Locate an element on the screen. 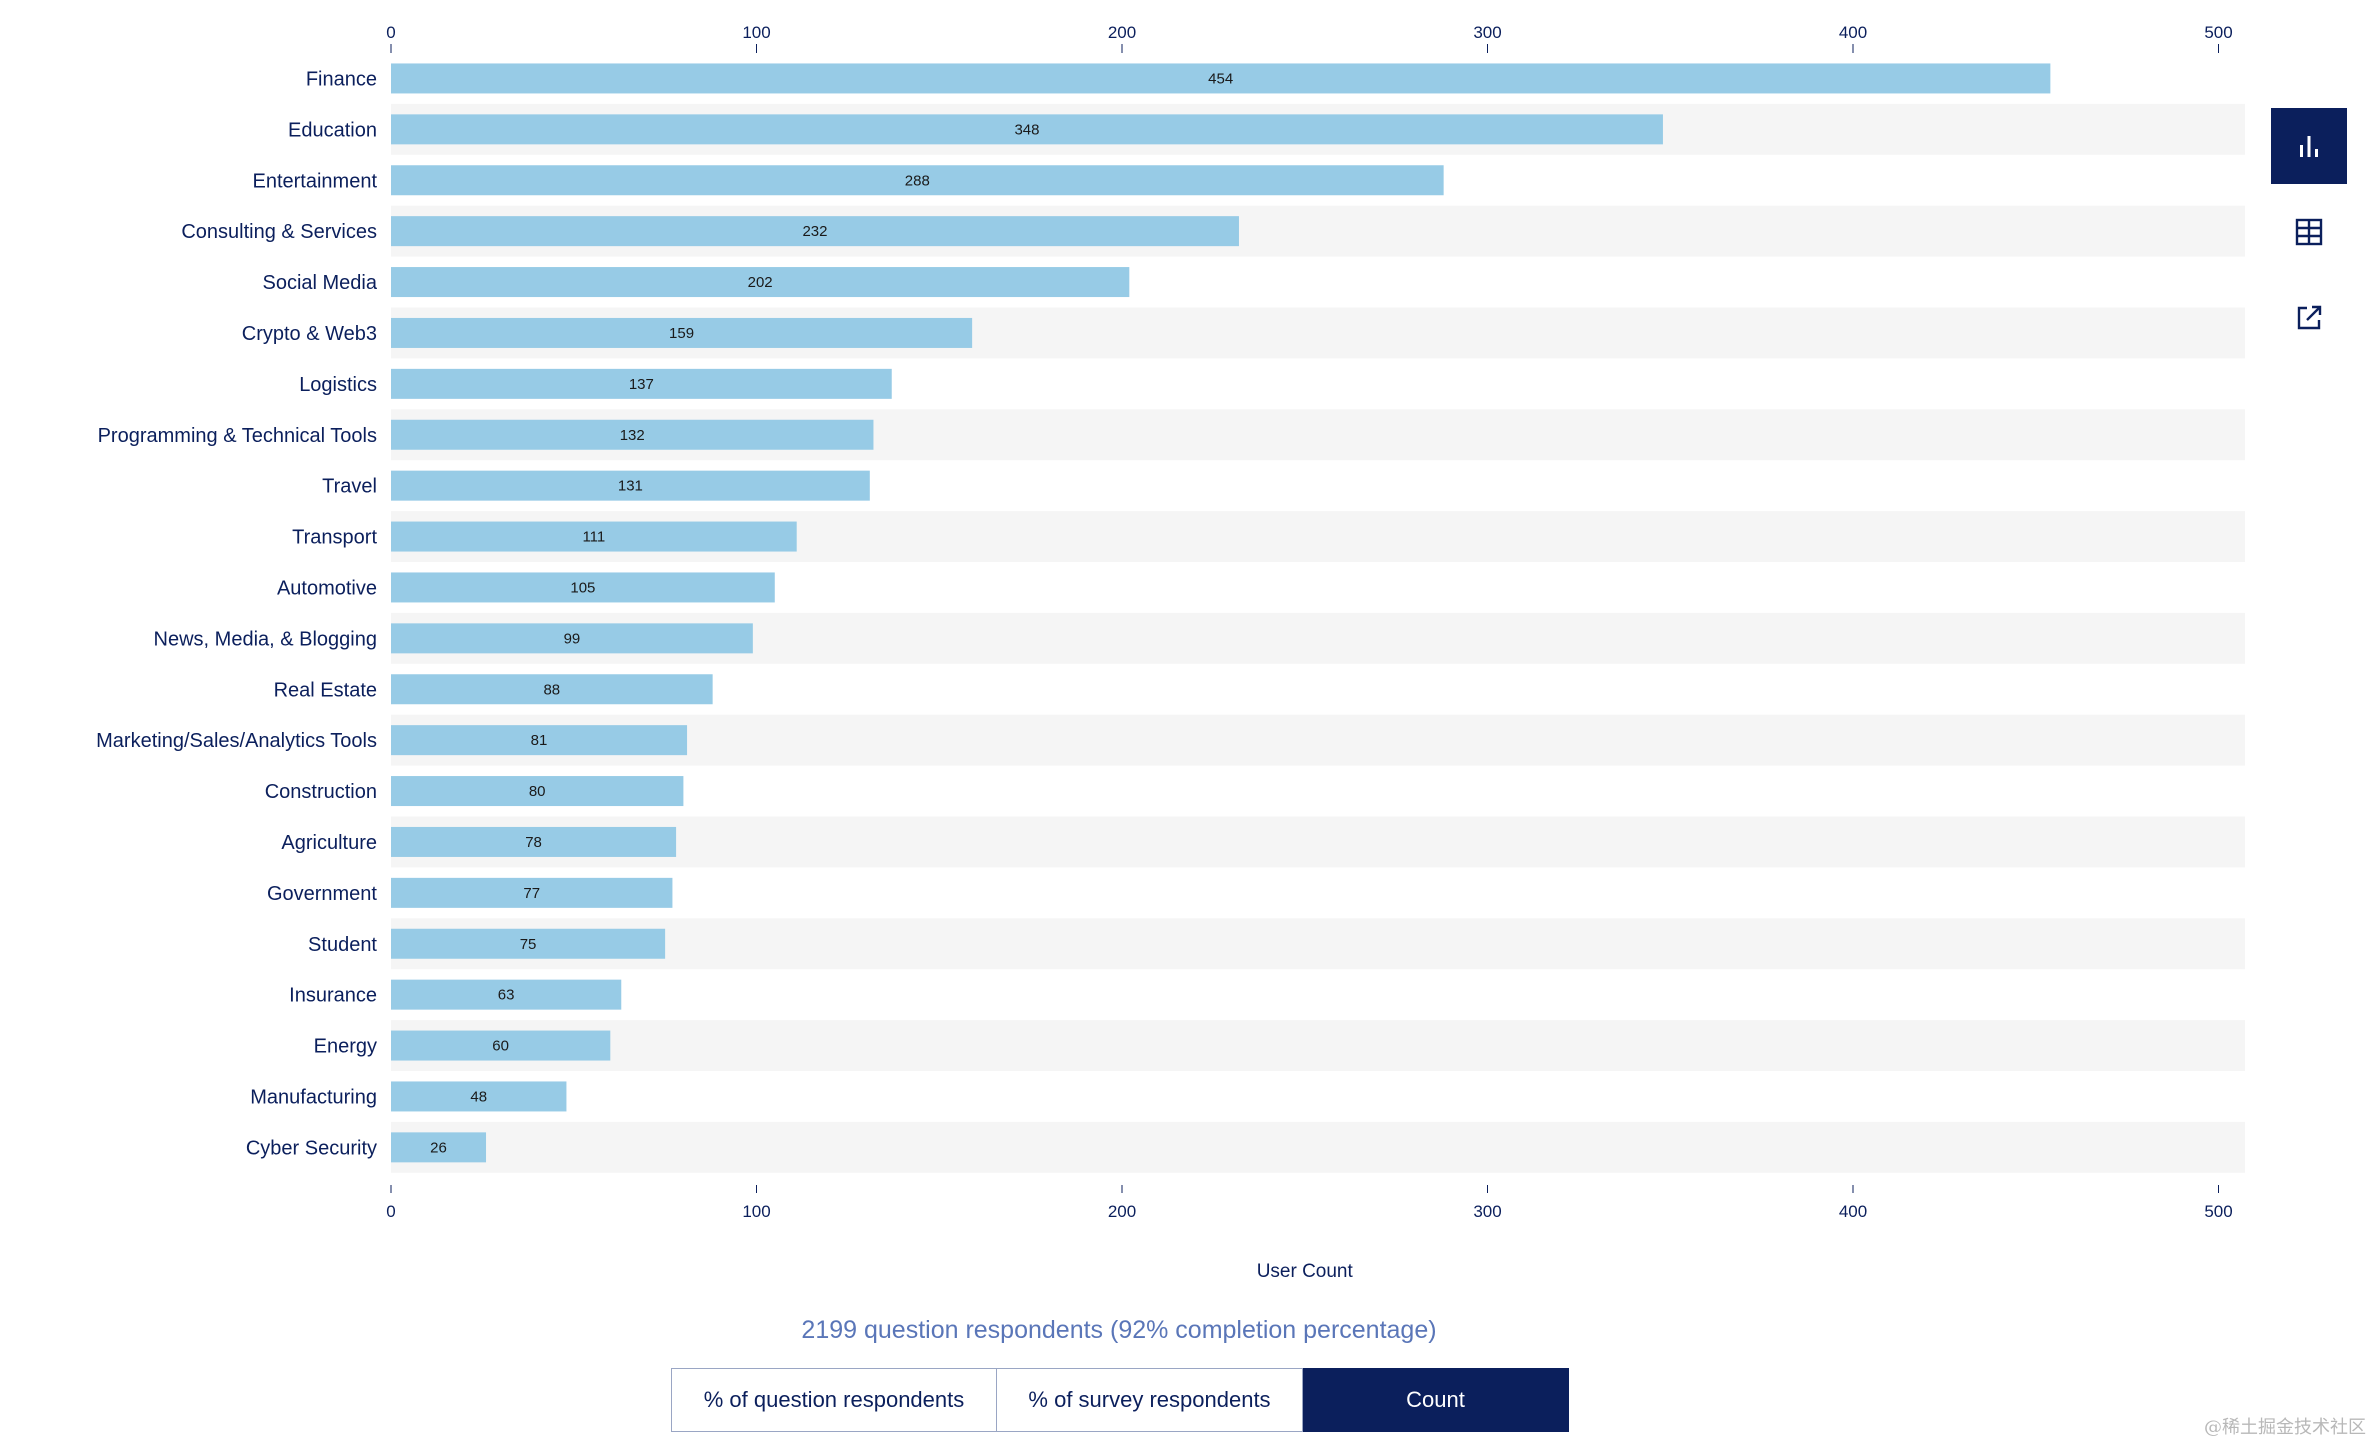 The image size is (2380, 1440). category-label: Marketing/Sales/Analytics Tools is located at coordinates (236, 741).